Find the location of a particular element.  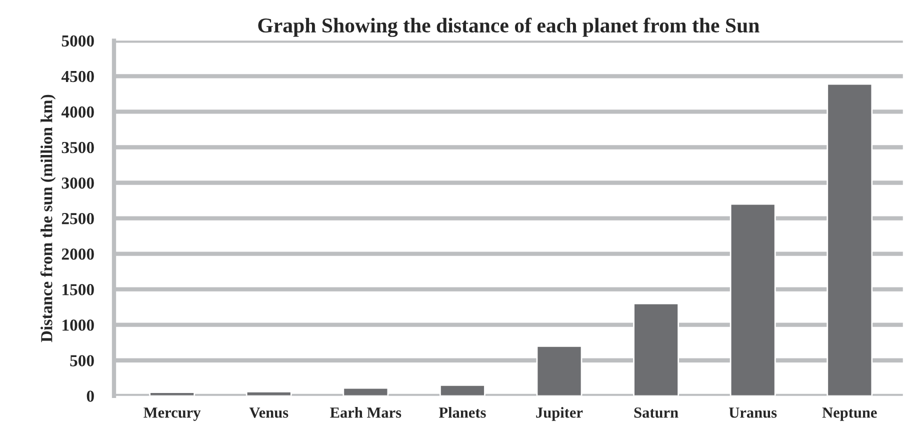

y-tick-label: 5000 is located at coordinates (78, 41).